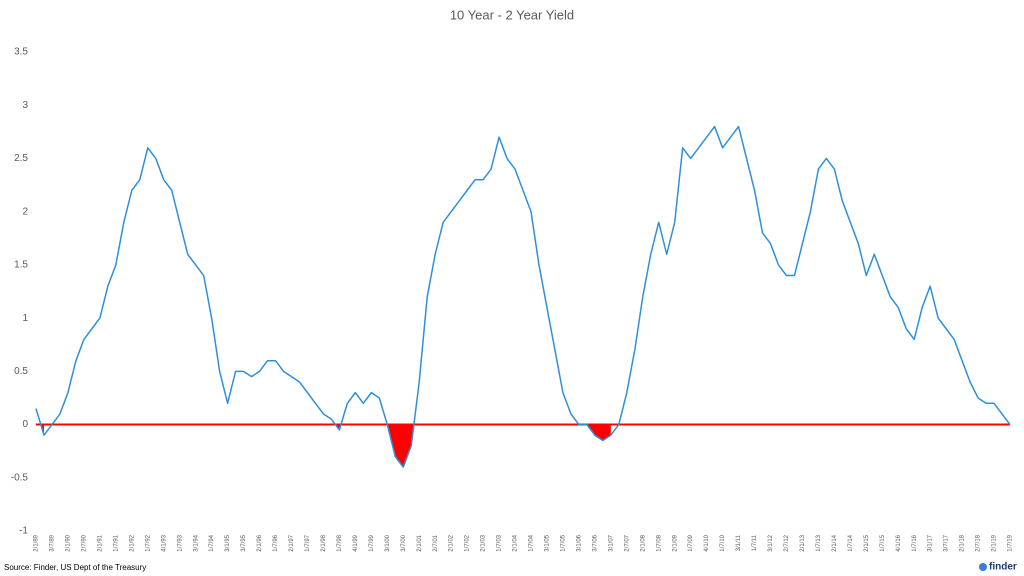  What do you see at coordinates (979, 542) in the screenshot?
I see `x-tick-label: 2/7/18` at bounding box center [979, 542].